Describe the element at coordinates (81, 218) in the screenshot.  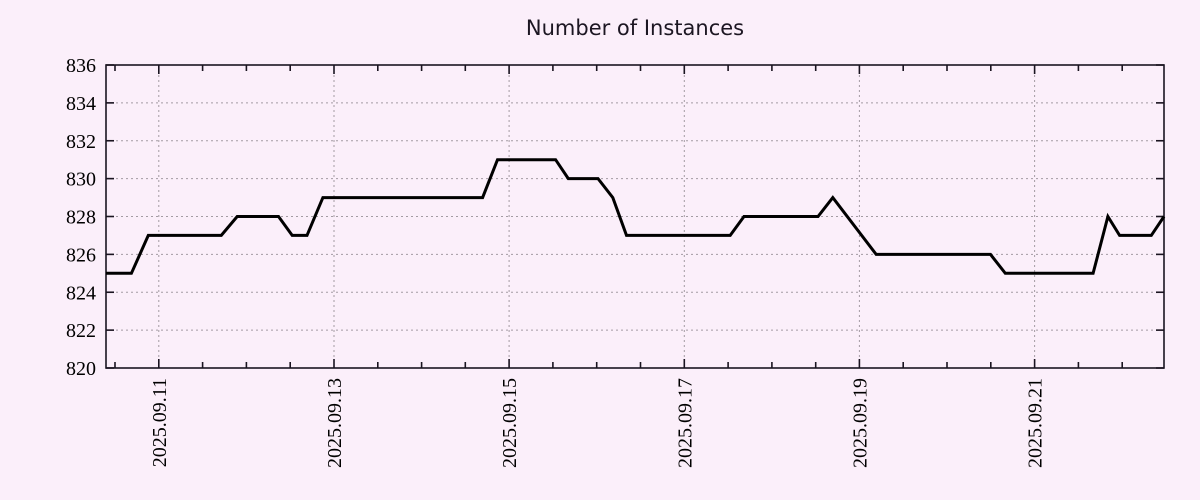
I see `y-tick-label: 828` at that location.